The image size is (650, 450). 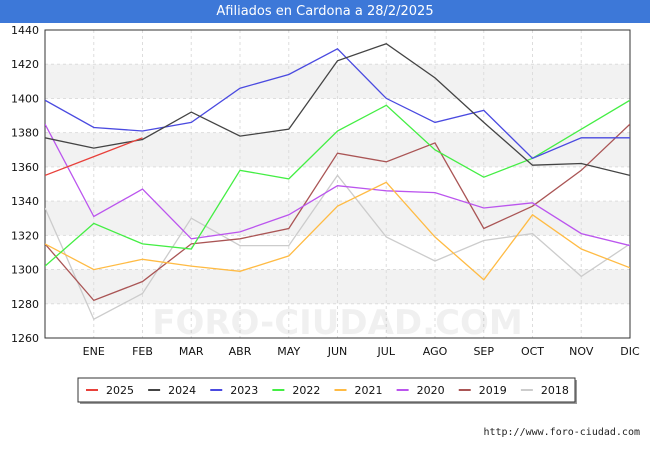 I want to click on legend-label-2023: 2023, so click(x=244, y=390).